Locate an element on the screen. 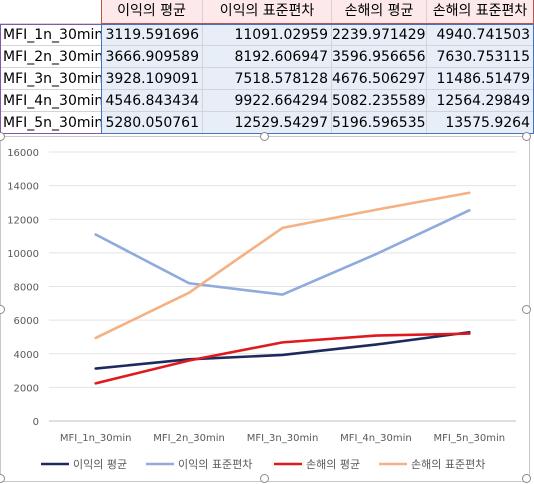  x-tick-label: MFI_4n_30min is located at coordinates (376, 438).